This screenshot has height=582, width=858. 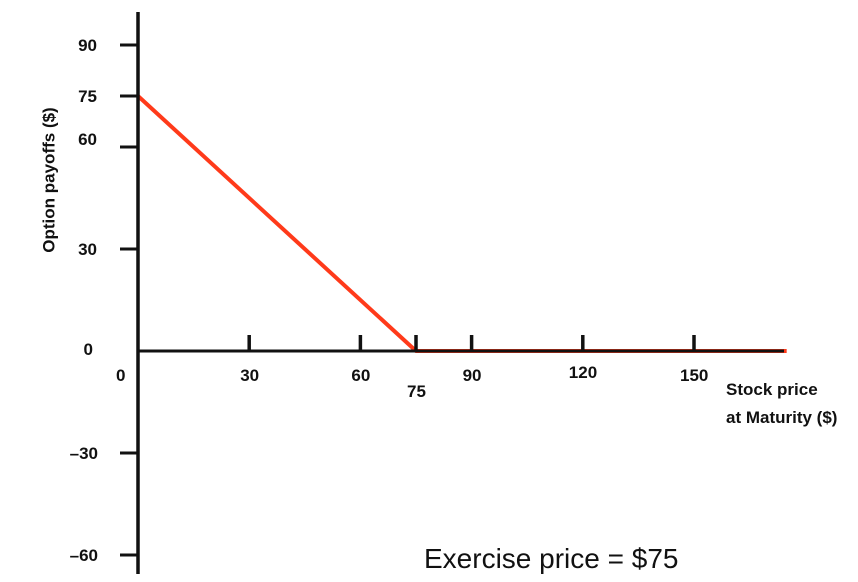 What do you see at coordinates (84, 555) in the screenshot?
I see `y-tick-label: –60` at bounding box center [84, 555].